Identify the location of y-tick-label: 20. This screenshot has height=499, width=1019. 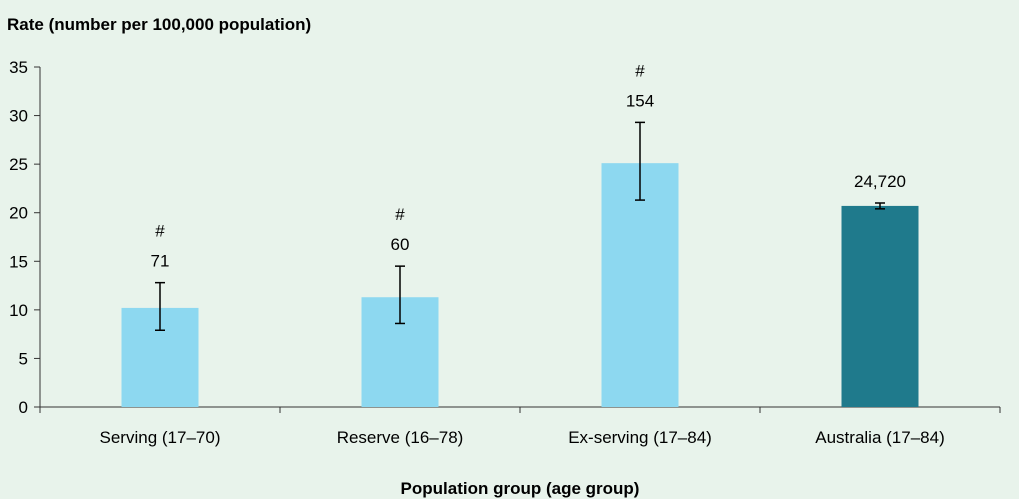
(18, 213).